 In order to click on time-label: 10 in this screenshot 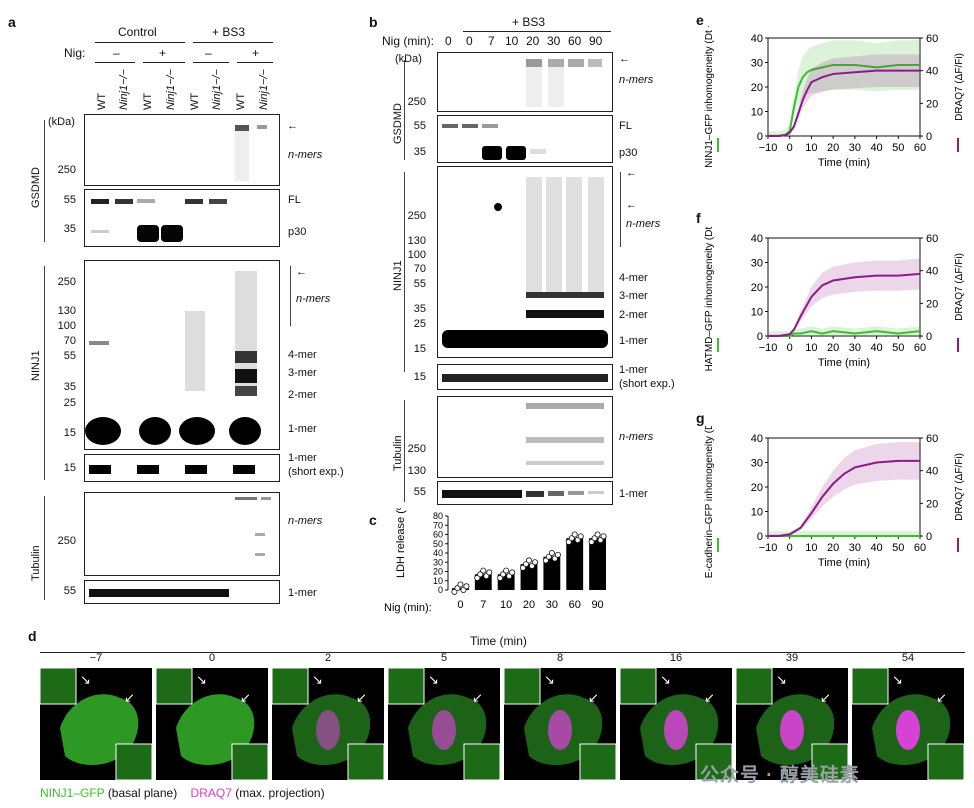, I will do `click(512, 41)`.